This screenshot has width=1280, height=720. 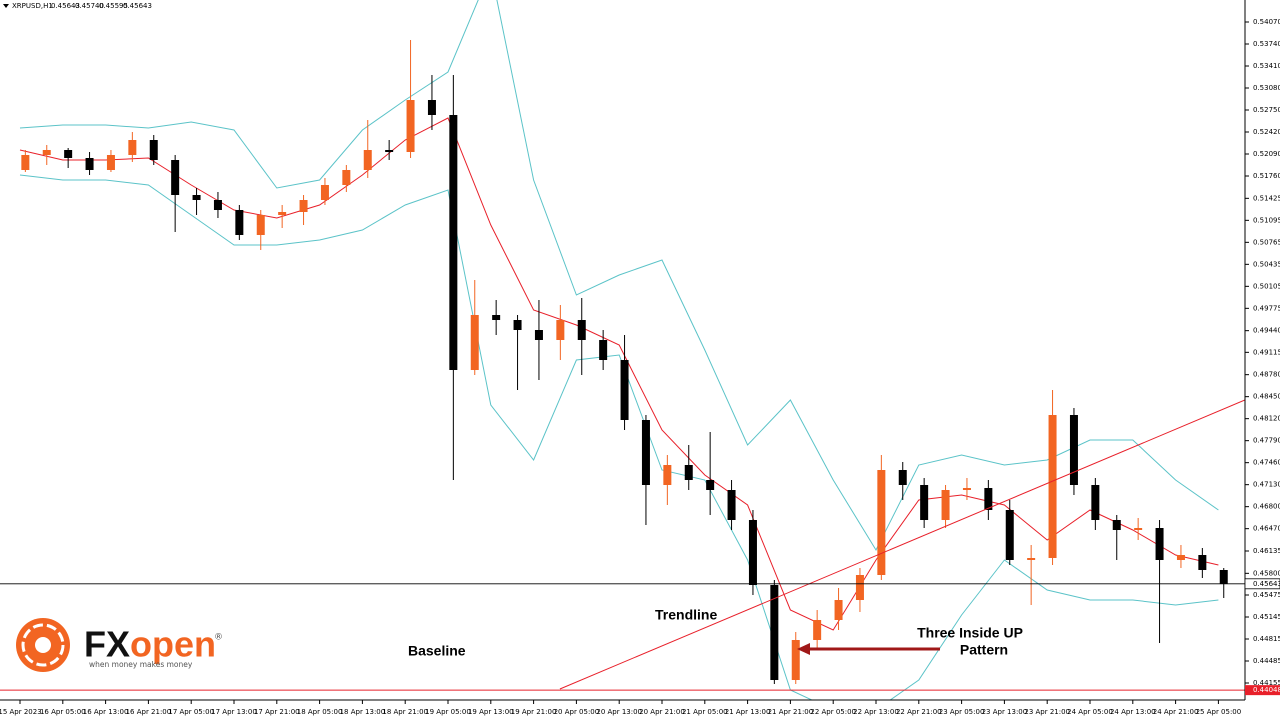 What do you see at coordinates (1266, 551) in the screenshot?
I see `y-tick-label: 0.46135` at bounding box center [1266, 551].